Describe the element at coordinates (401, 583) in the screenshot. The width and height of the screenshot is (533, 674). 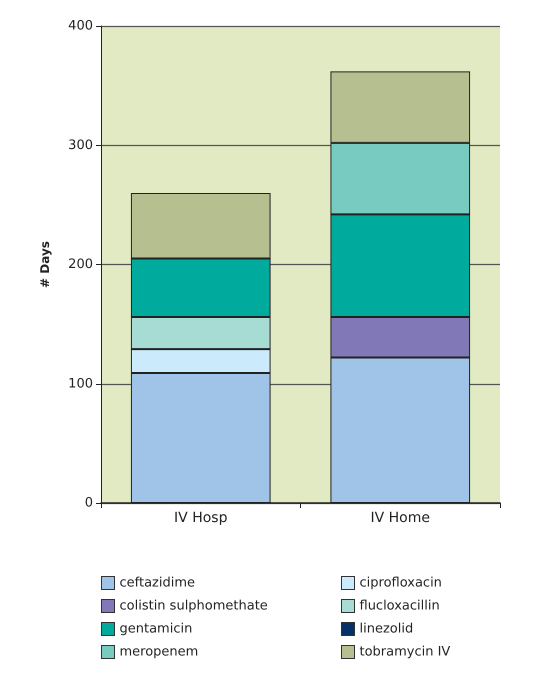
I see `legend-label: ciprofloxacin` at that location.